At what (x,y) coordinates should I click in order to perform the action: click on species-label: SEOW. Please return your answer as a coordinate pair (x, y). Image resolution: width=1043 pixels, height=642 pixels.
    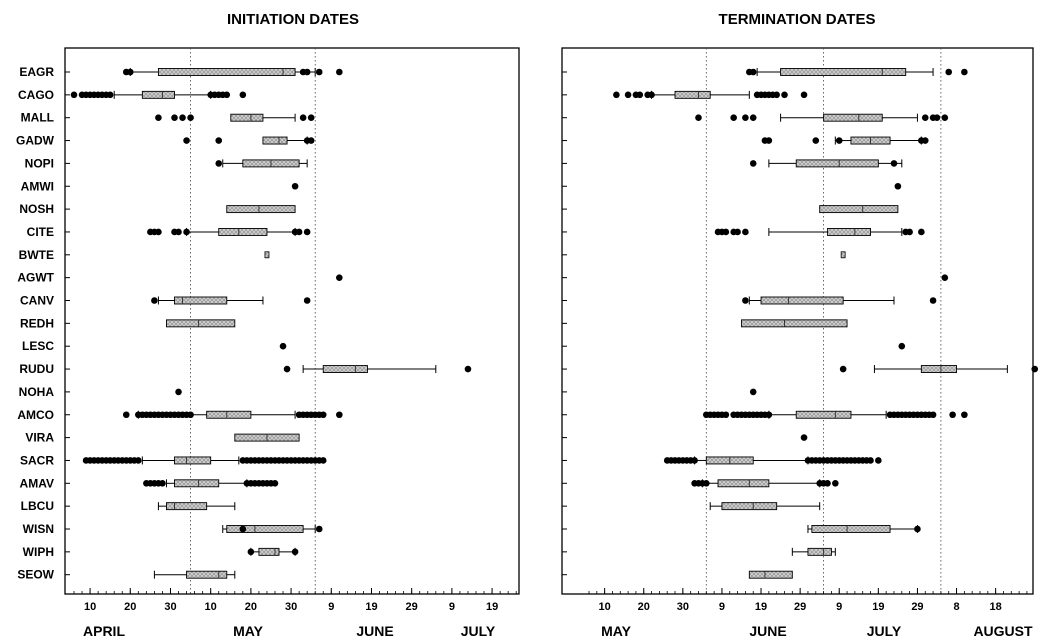
    Looking at the image, I should click on (35, 575).